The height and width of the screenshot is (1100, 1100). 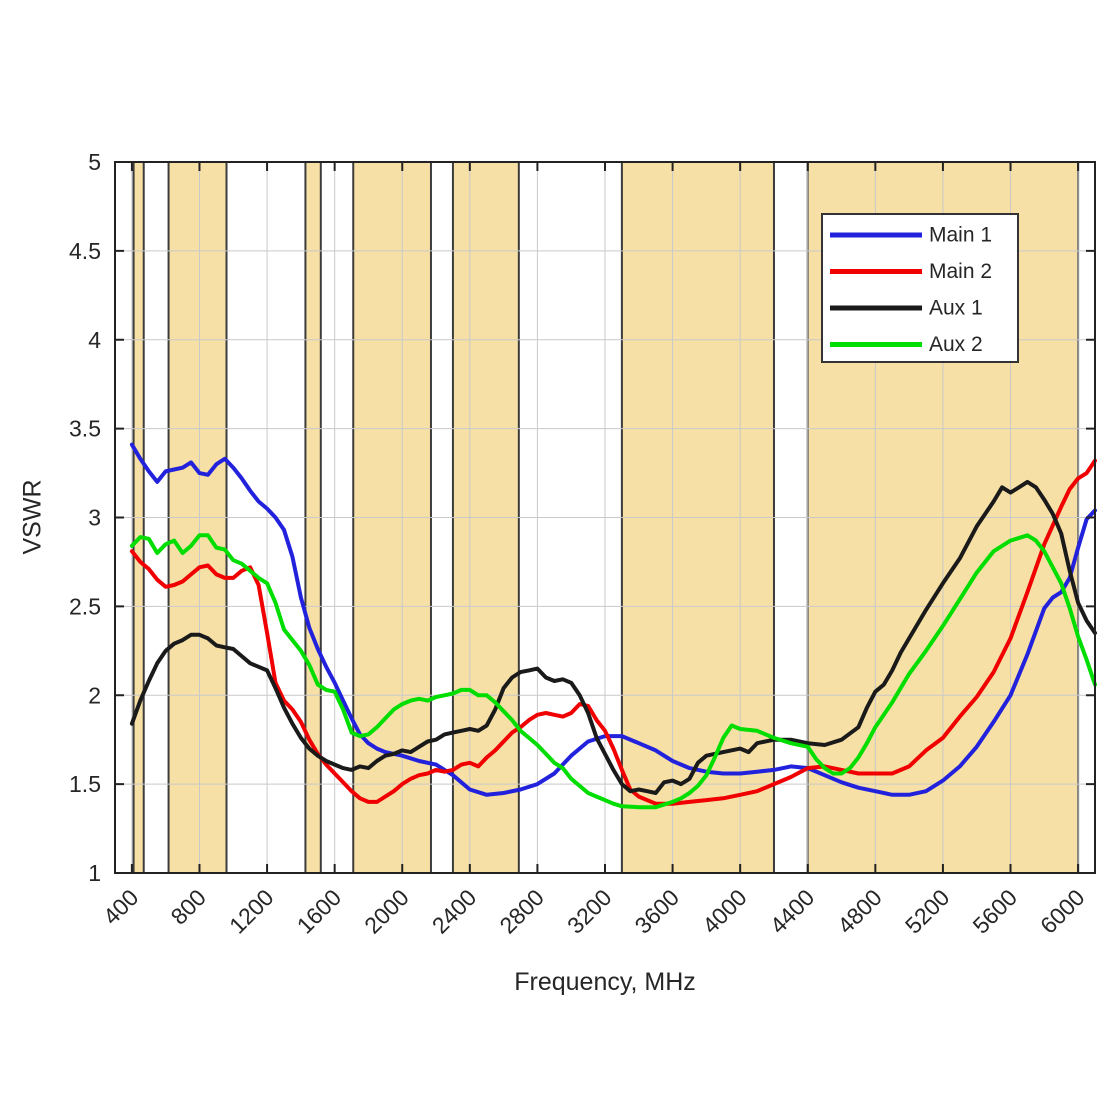 I want to click on y-tick-label: 1, so click(x=94, y=873).